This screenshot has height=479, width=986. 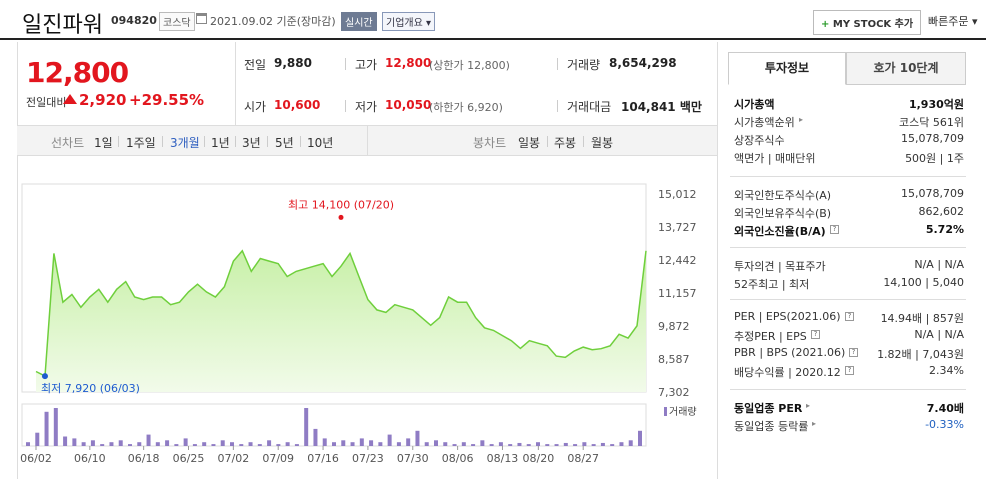 What do you see at coordinates (323, 458) in the screenshot?
I see `x-tick-label: 07/16` at bounding box center [323, 458].